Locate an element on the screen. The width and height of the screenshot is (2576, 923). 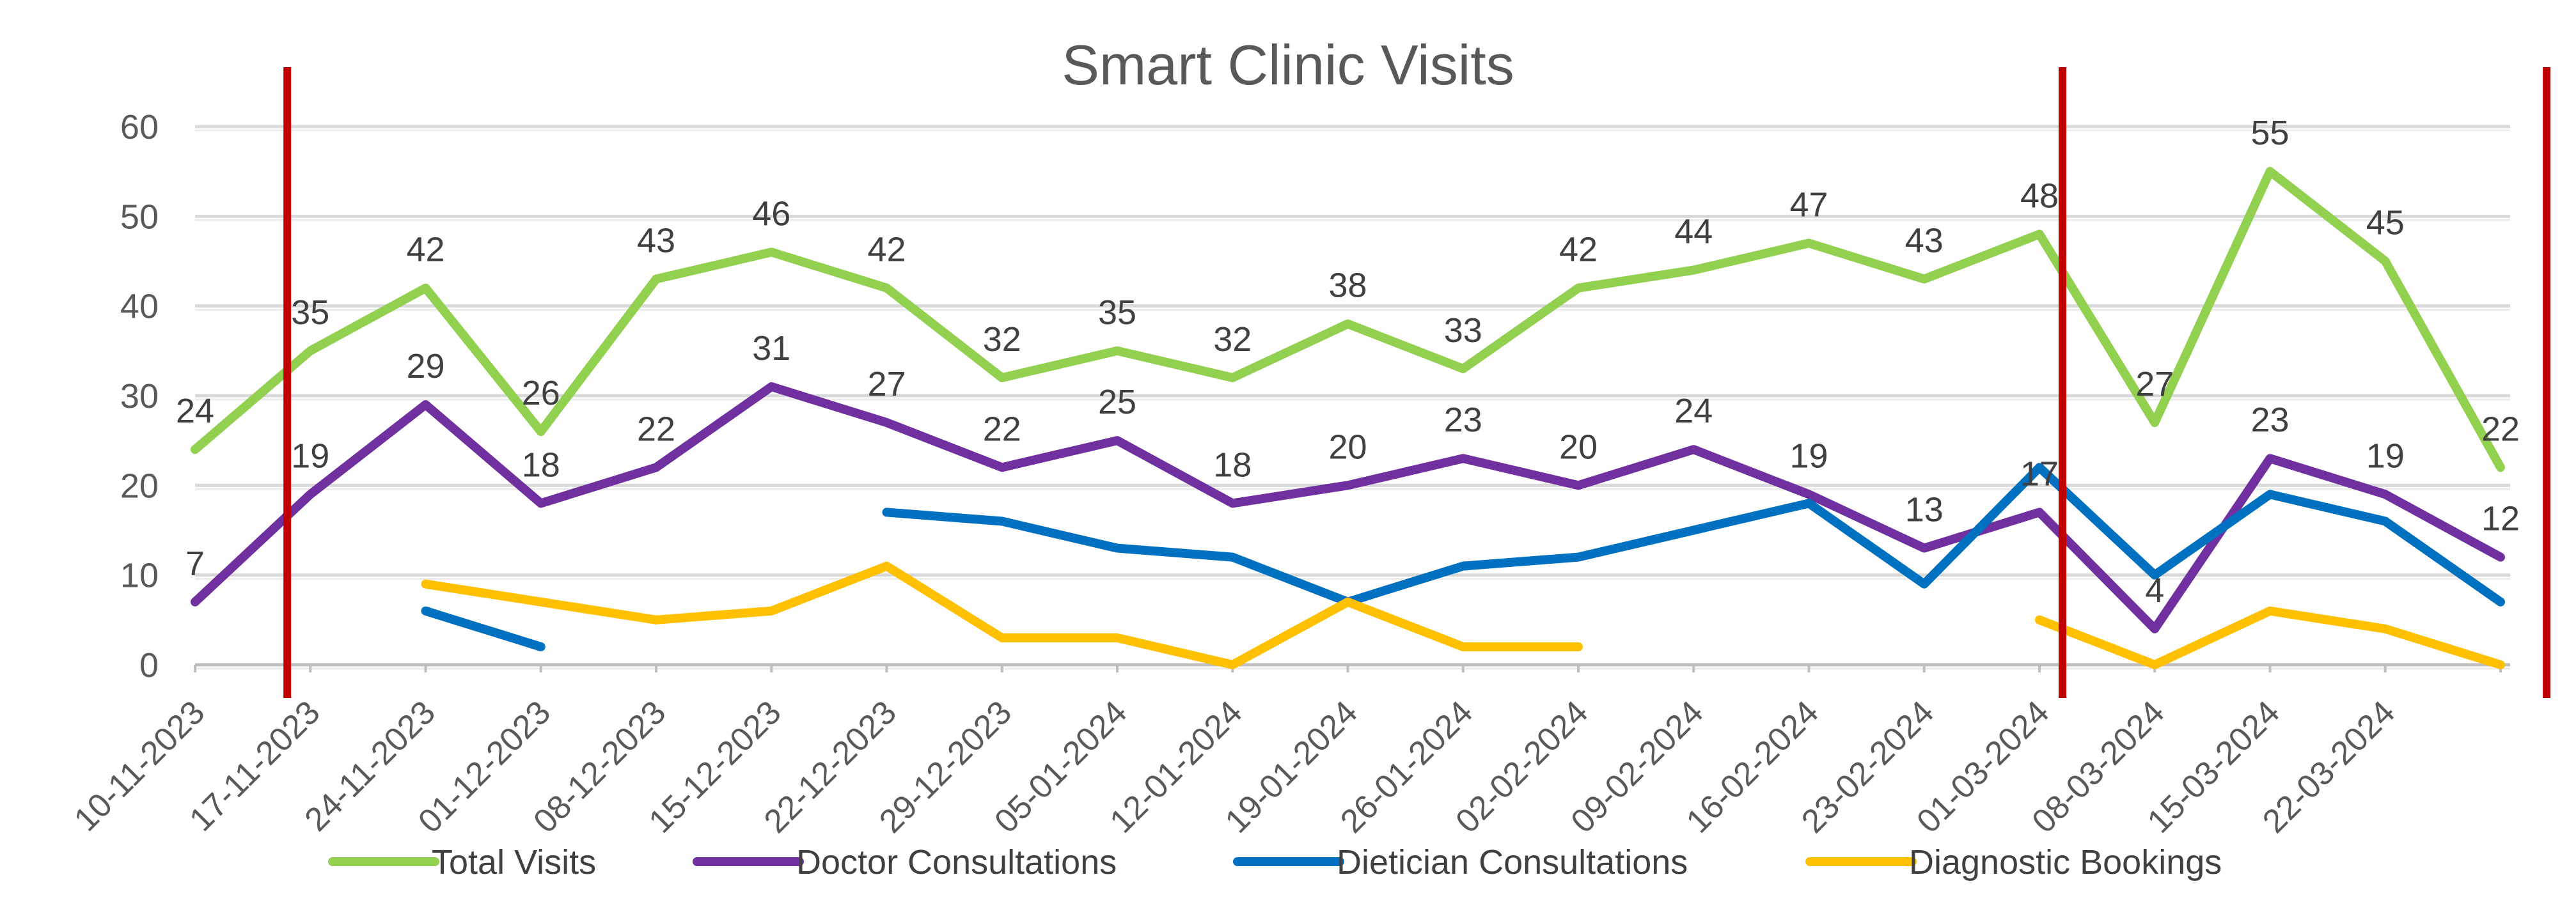
data-label: 47 is located at coordinates (1808, 204).